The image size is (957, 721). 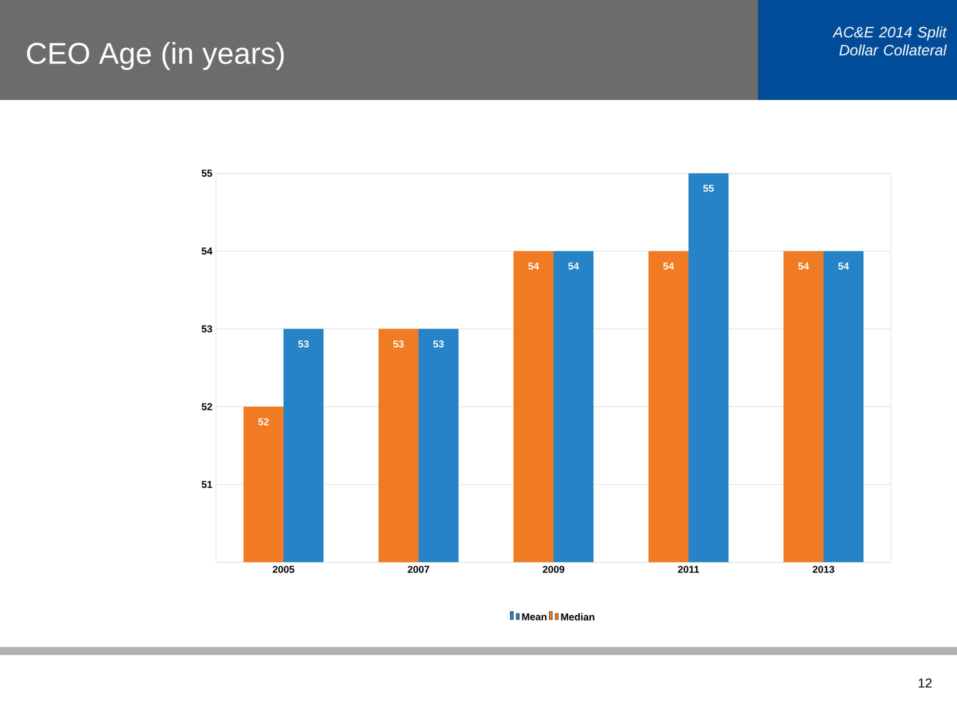 What do you see at coordinates (534, 616) in the screenshot?
I see `legend-label: Mean` at bounding box center [534, 616].